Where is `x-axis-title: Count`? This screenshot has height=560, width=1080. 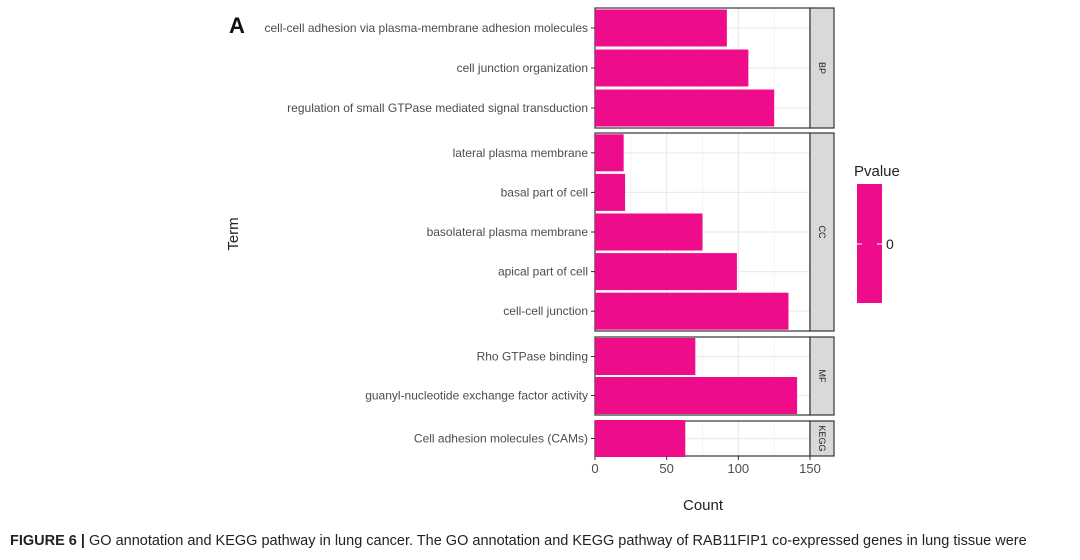
x-axis-title: Count is located at coordinates (703, 505).